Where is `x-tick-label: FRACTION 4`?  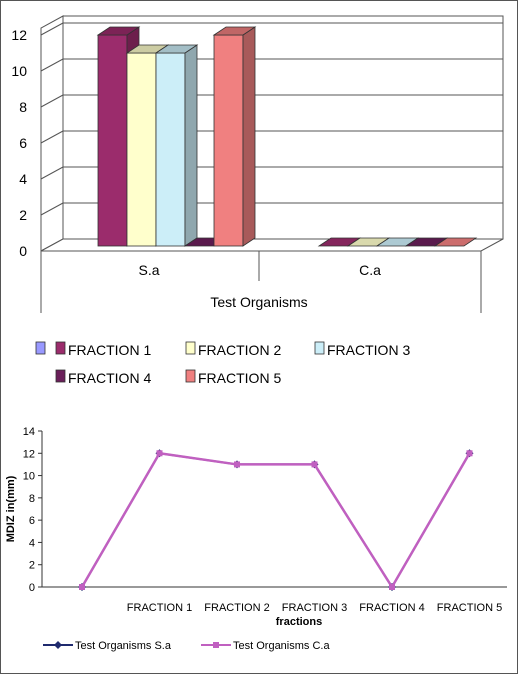
x-tick-label: FRACTION 4 is located at coordinates (391, 608).